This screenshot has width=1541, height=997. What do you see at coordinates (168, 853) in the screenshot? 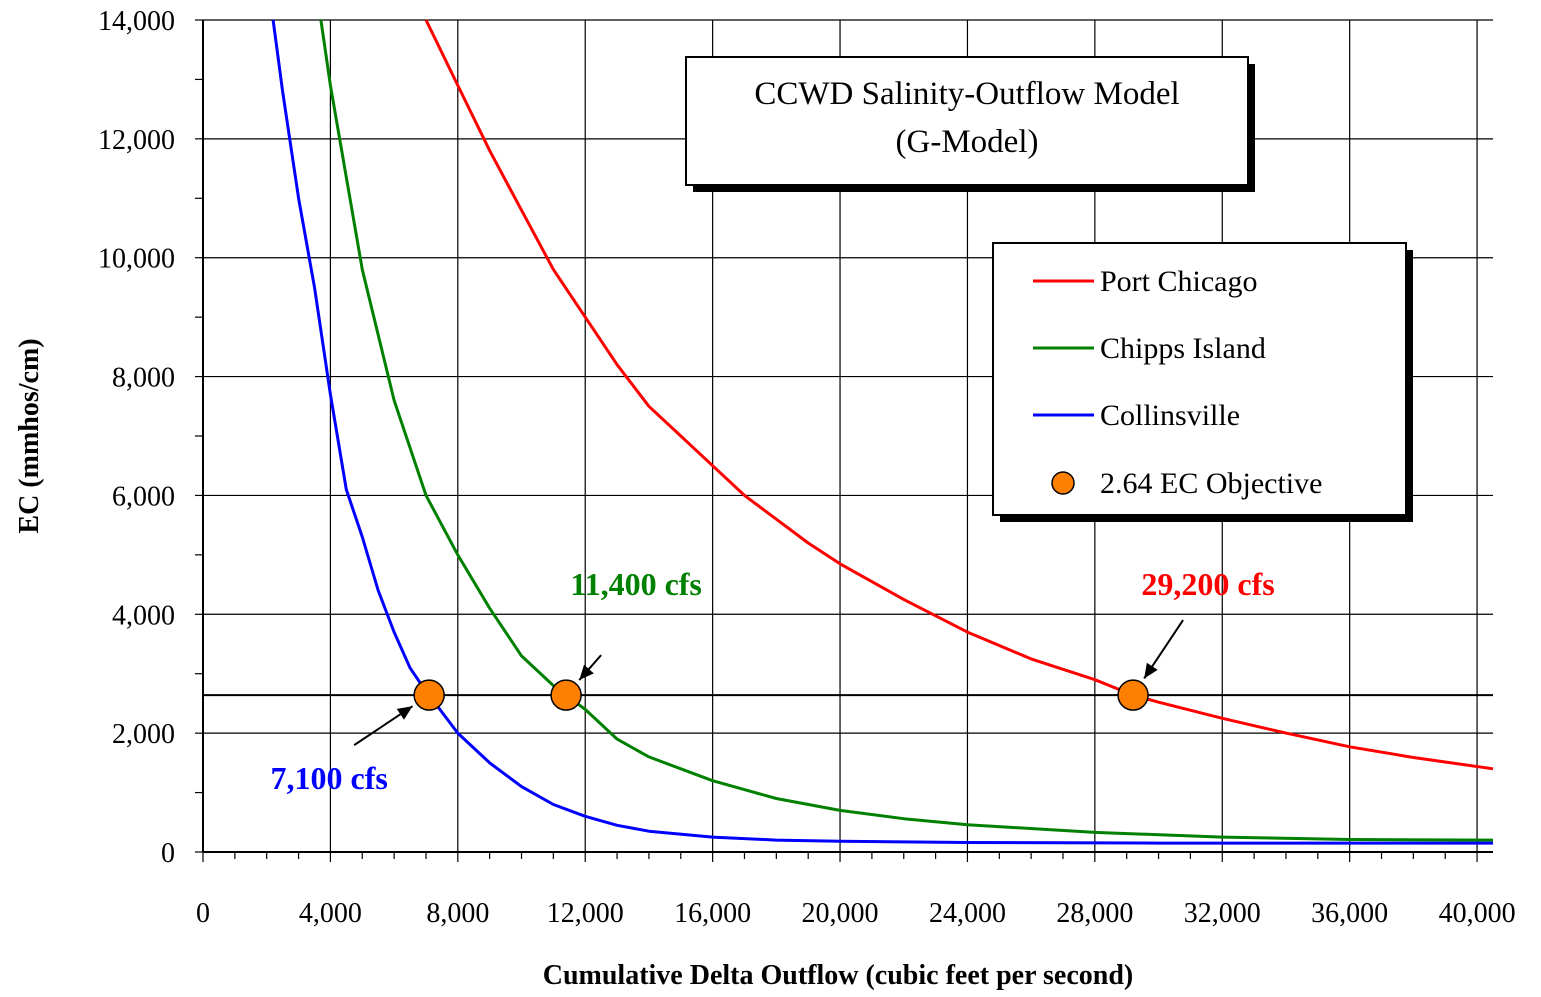
I see `y-tick-label: 0` at bounding box center [168, 853].